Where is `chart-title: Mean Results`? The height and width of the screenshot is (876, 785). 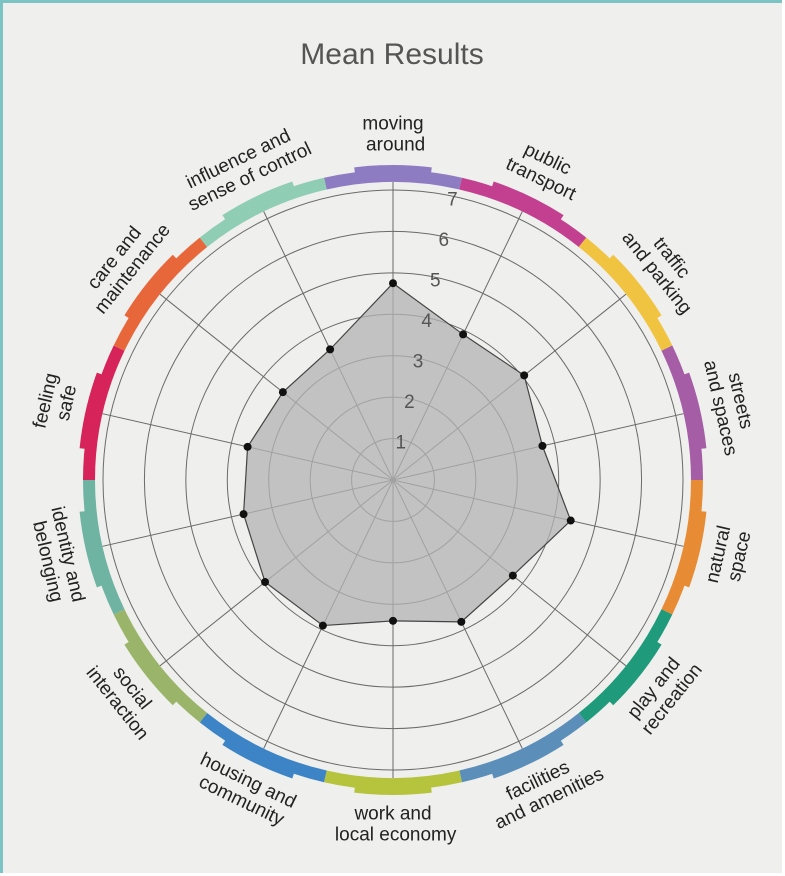
chart-title: Mean Results is located at coordinates (391, 54).